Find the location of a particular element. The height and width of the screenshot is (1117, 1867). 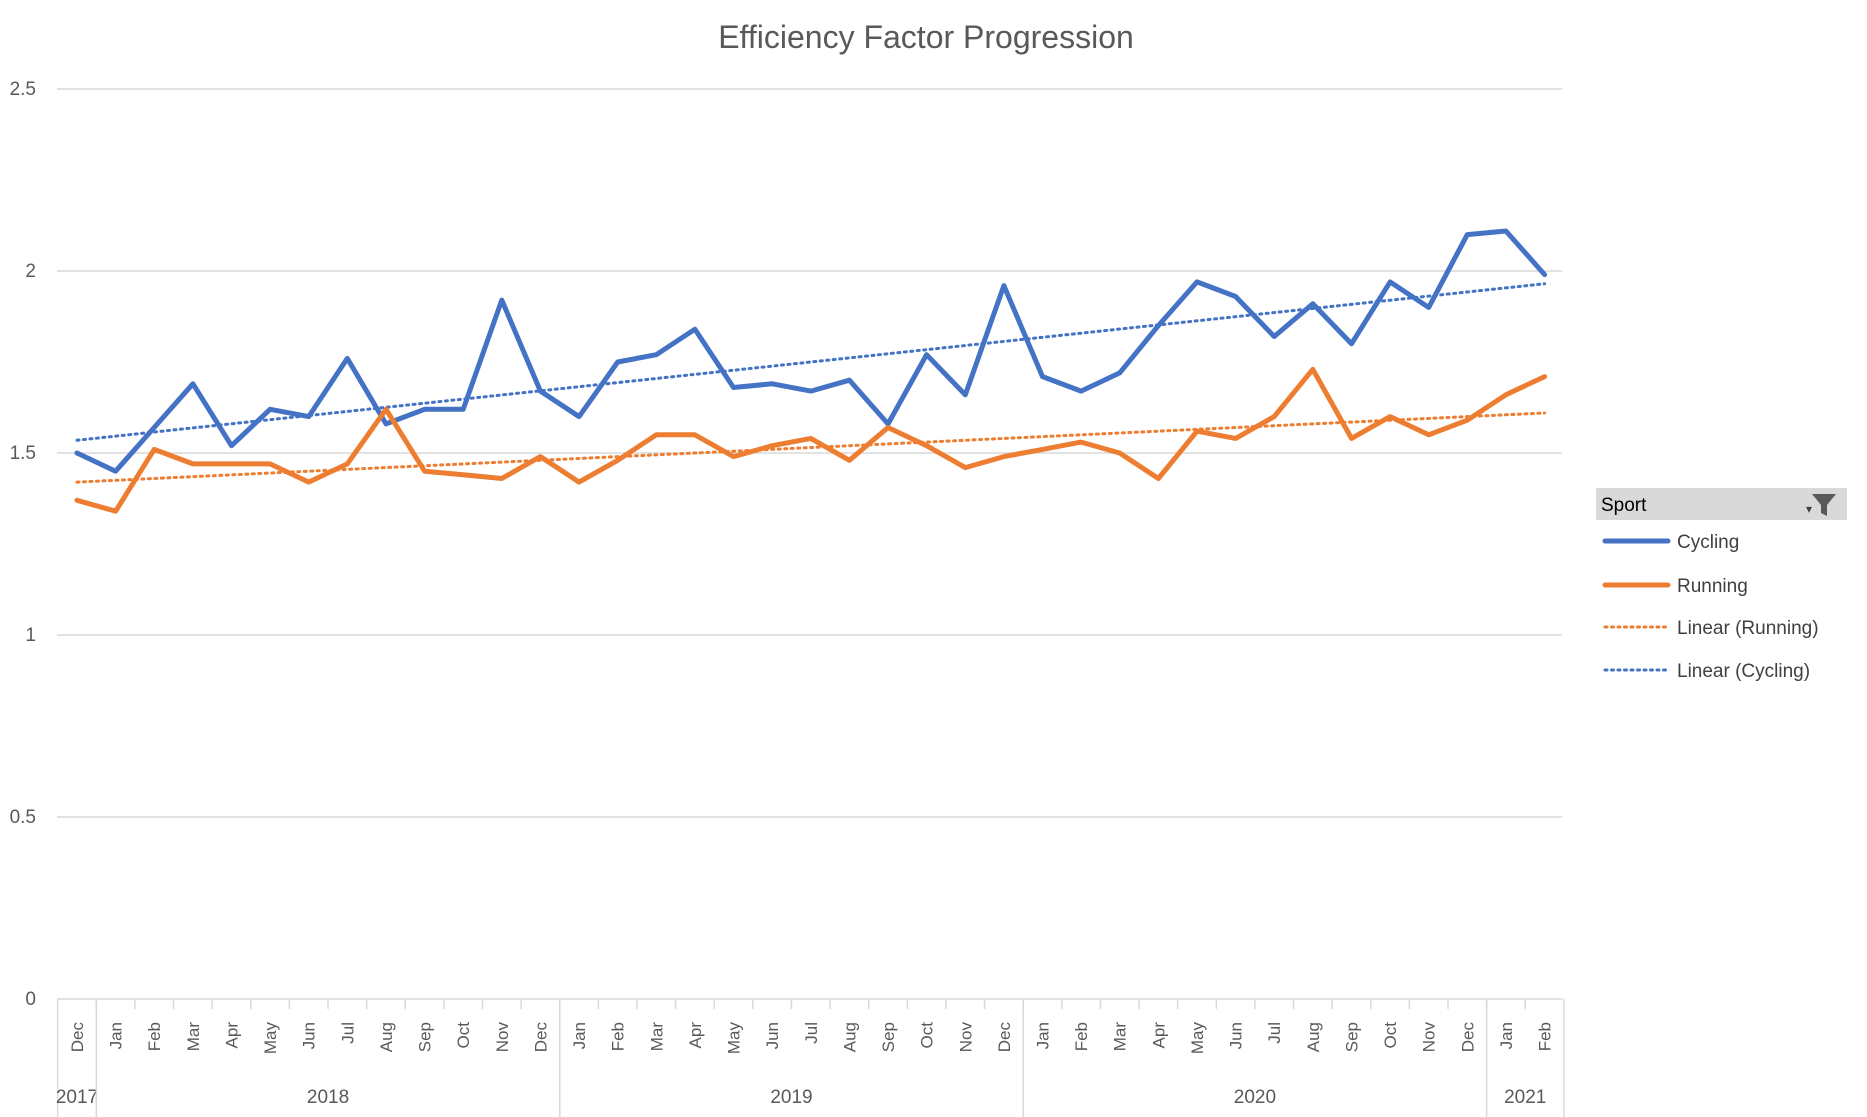

legend-item: Linear (Cycling) is located at coordinates (1706, 671).